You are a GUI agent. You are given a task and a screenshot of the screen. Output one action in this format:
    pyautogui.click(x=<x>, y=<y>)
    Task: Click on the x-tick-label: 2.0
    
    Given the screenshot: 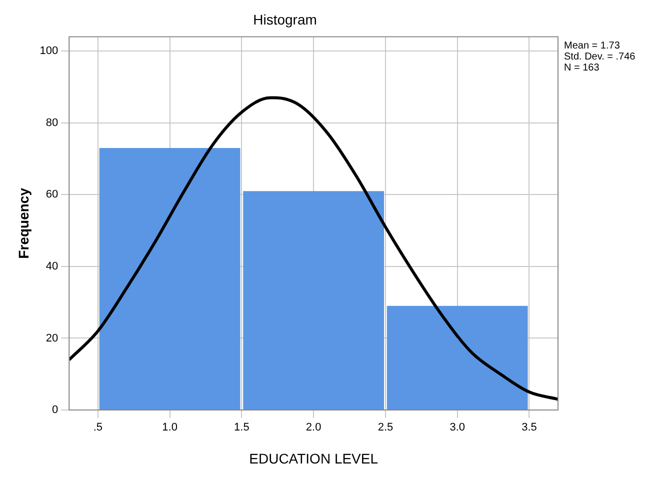 What is the action you would take?
    pyautogui.click(x=314, y=428)
    